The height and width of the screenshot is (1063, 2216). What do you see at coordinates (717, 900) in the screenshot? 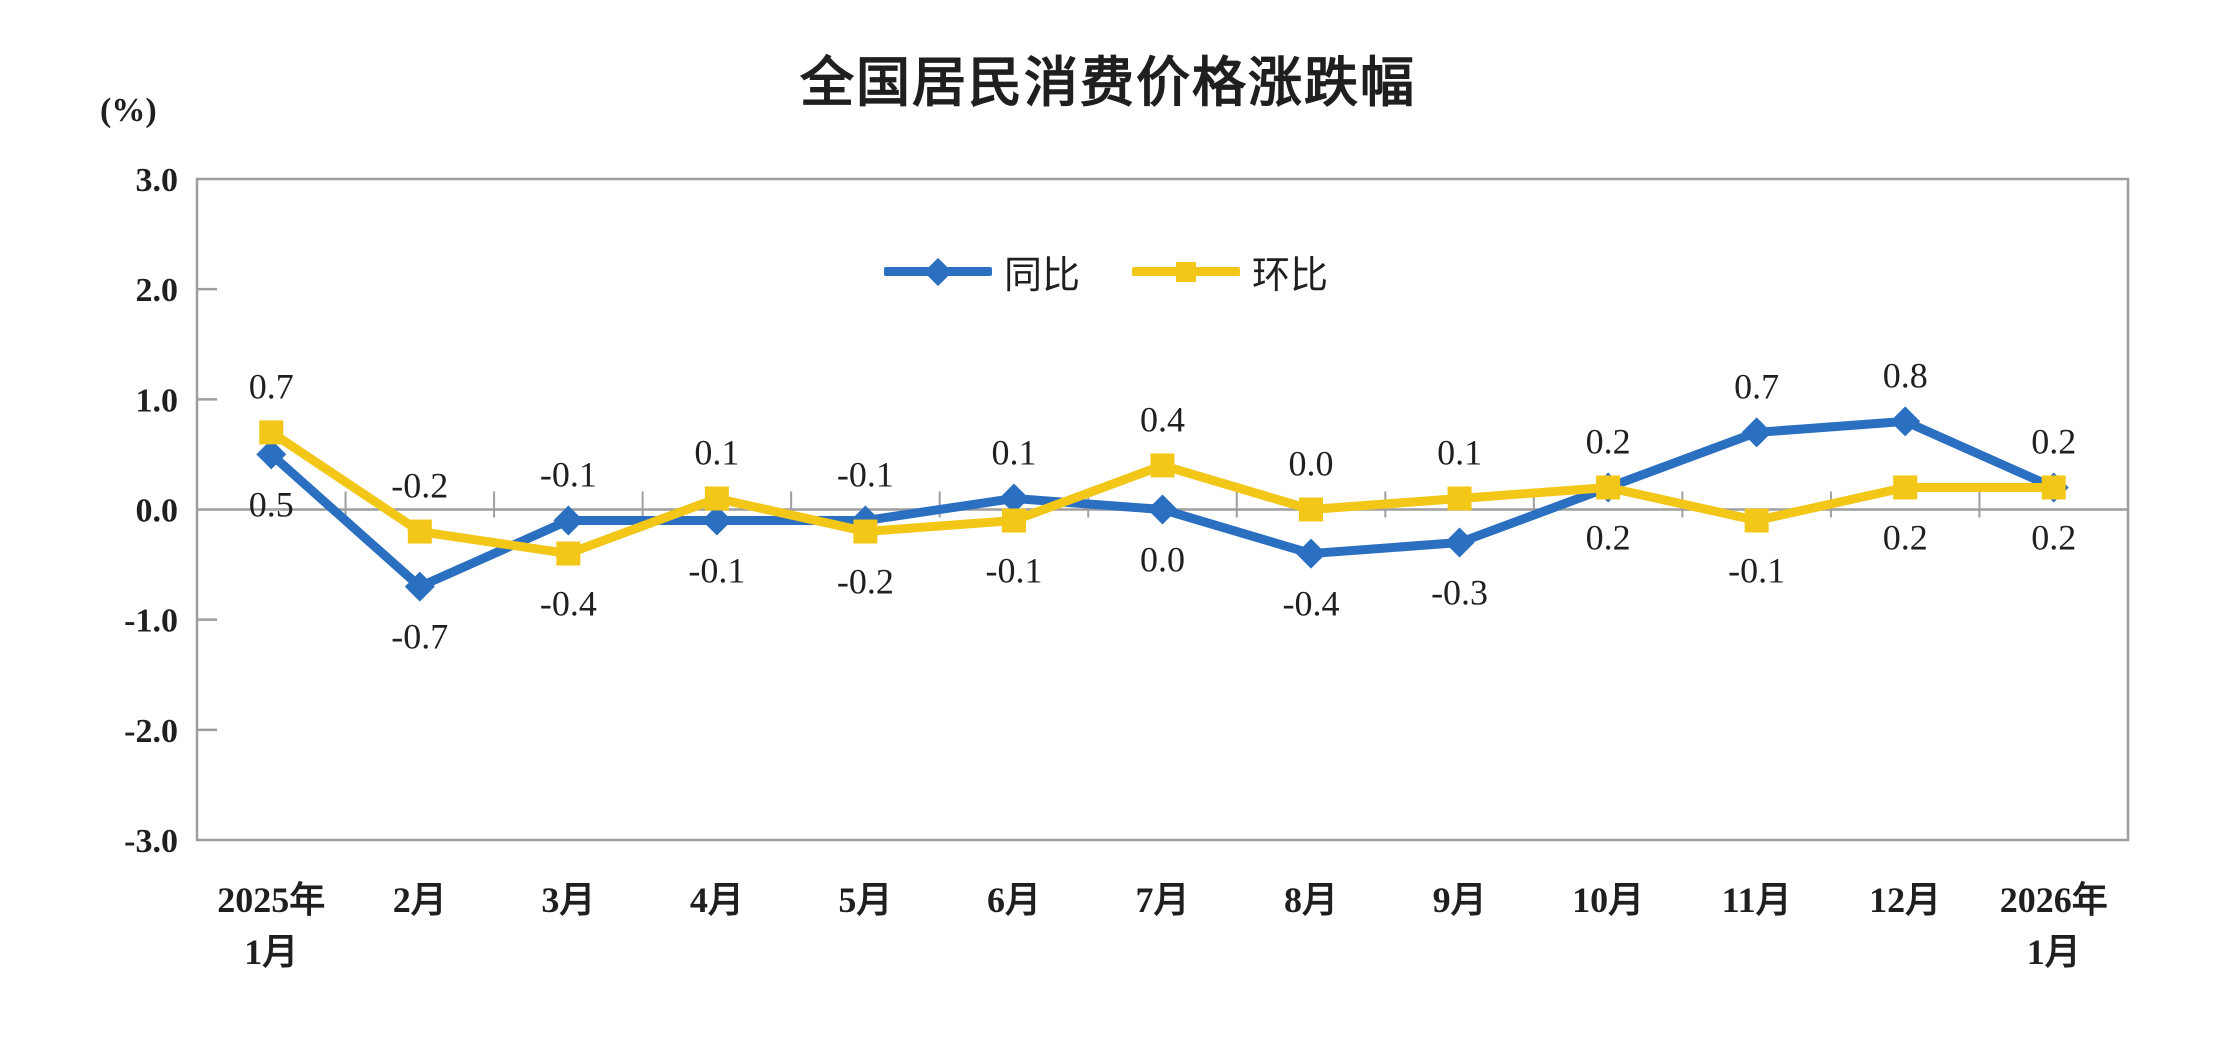
I see `x-axis-tick-label: 4月` at bounding box center [717, 900].